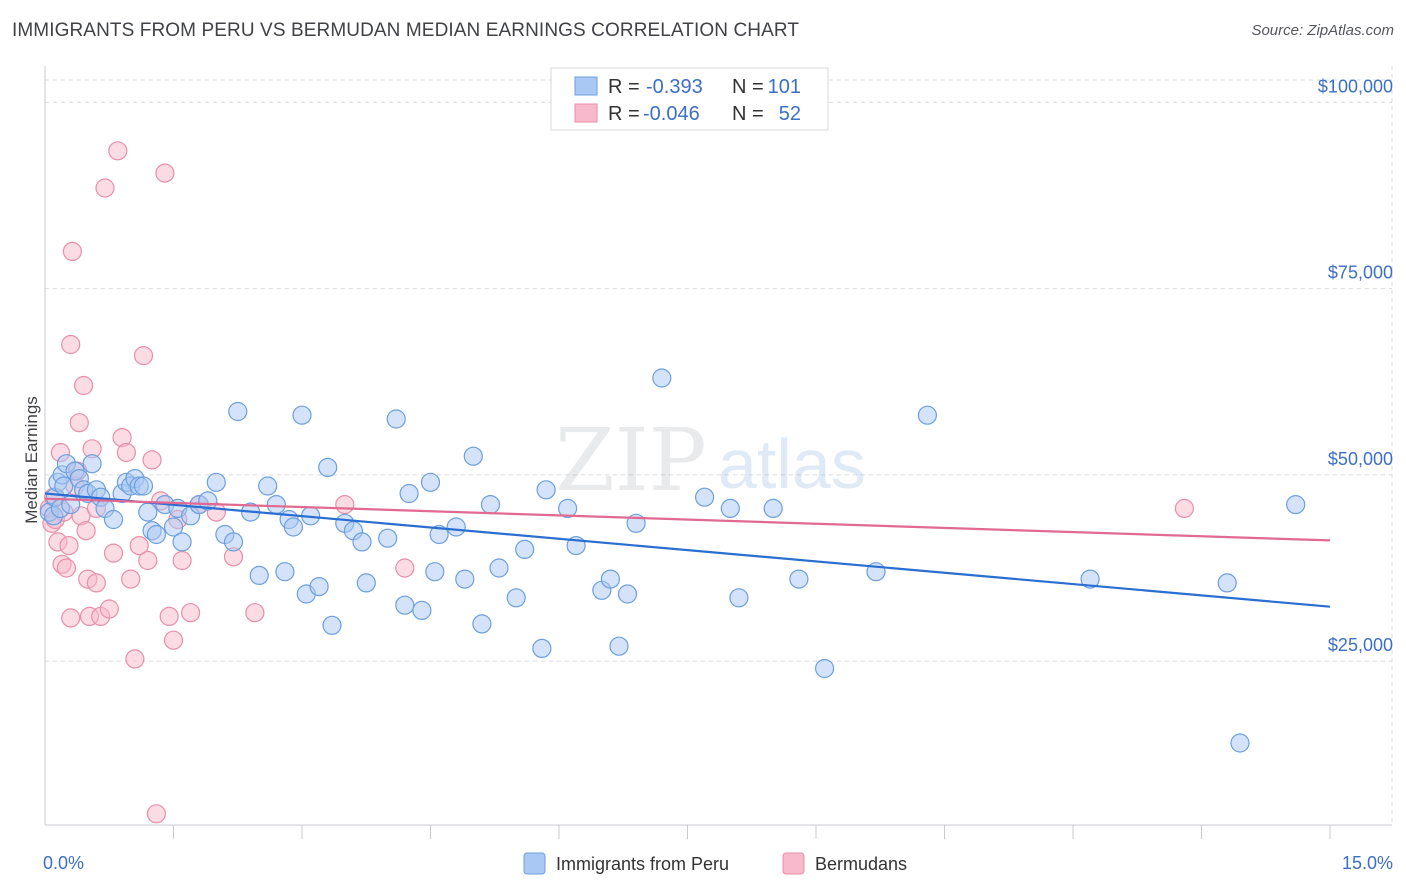  What do you see at coordinates (1367, 863) in the screenshot?
I see `x-tick-label: 15.0%` at bounding box center [1367, 863].